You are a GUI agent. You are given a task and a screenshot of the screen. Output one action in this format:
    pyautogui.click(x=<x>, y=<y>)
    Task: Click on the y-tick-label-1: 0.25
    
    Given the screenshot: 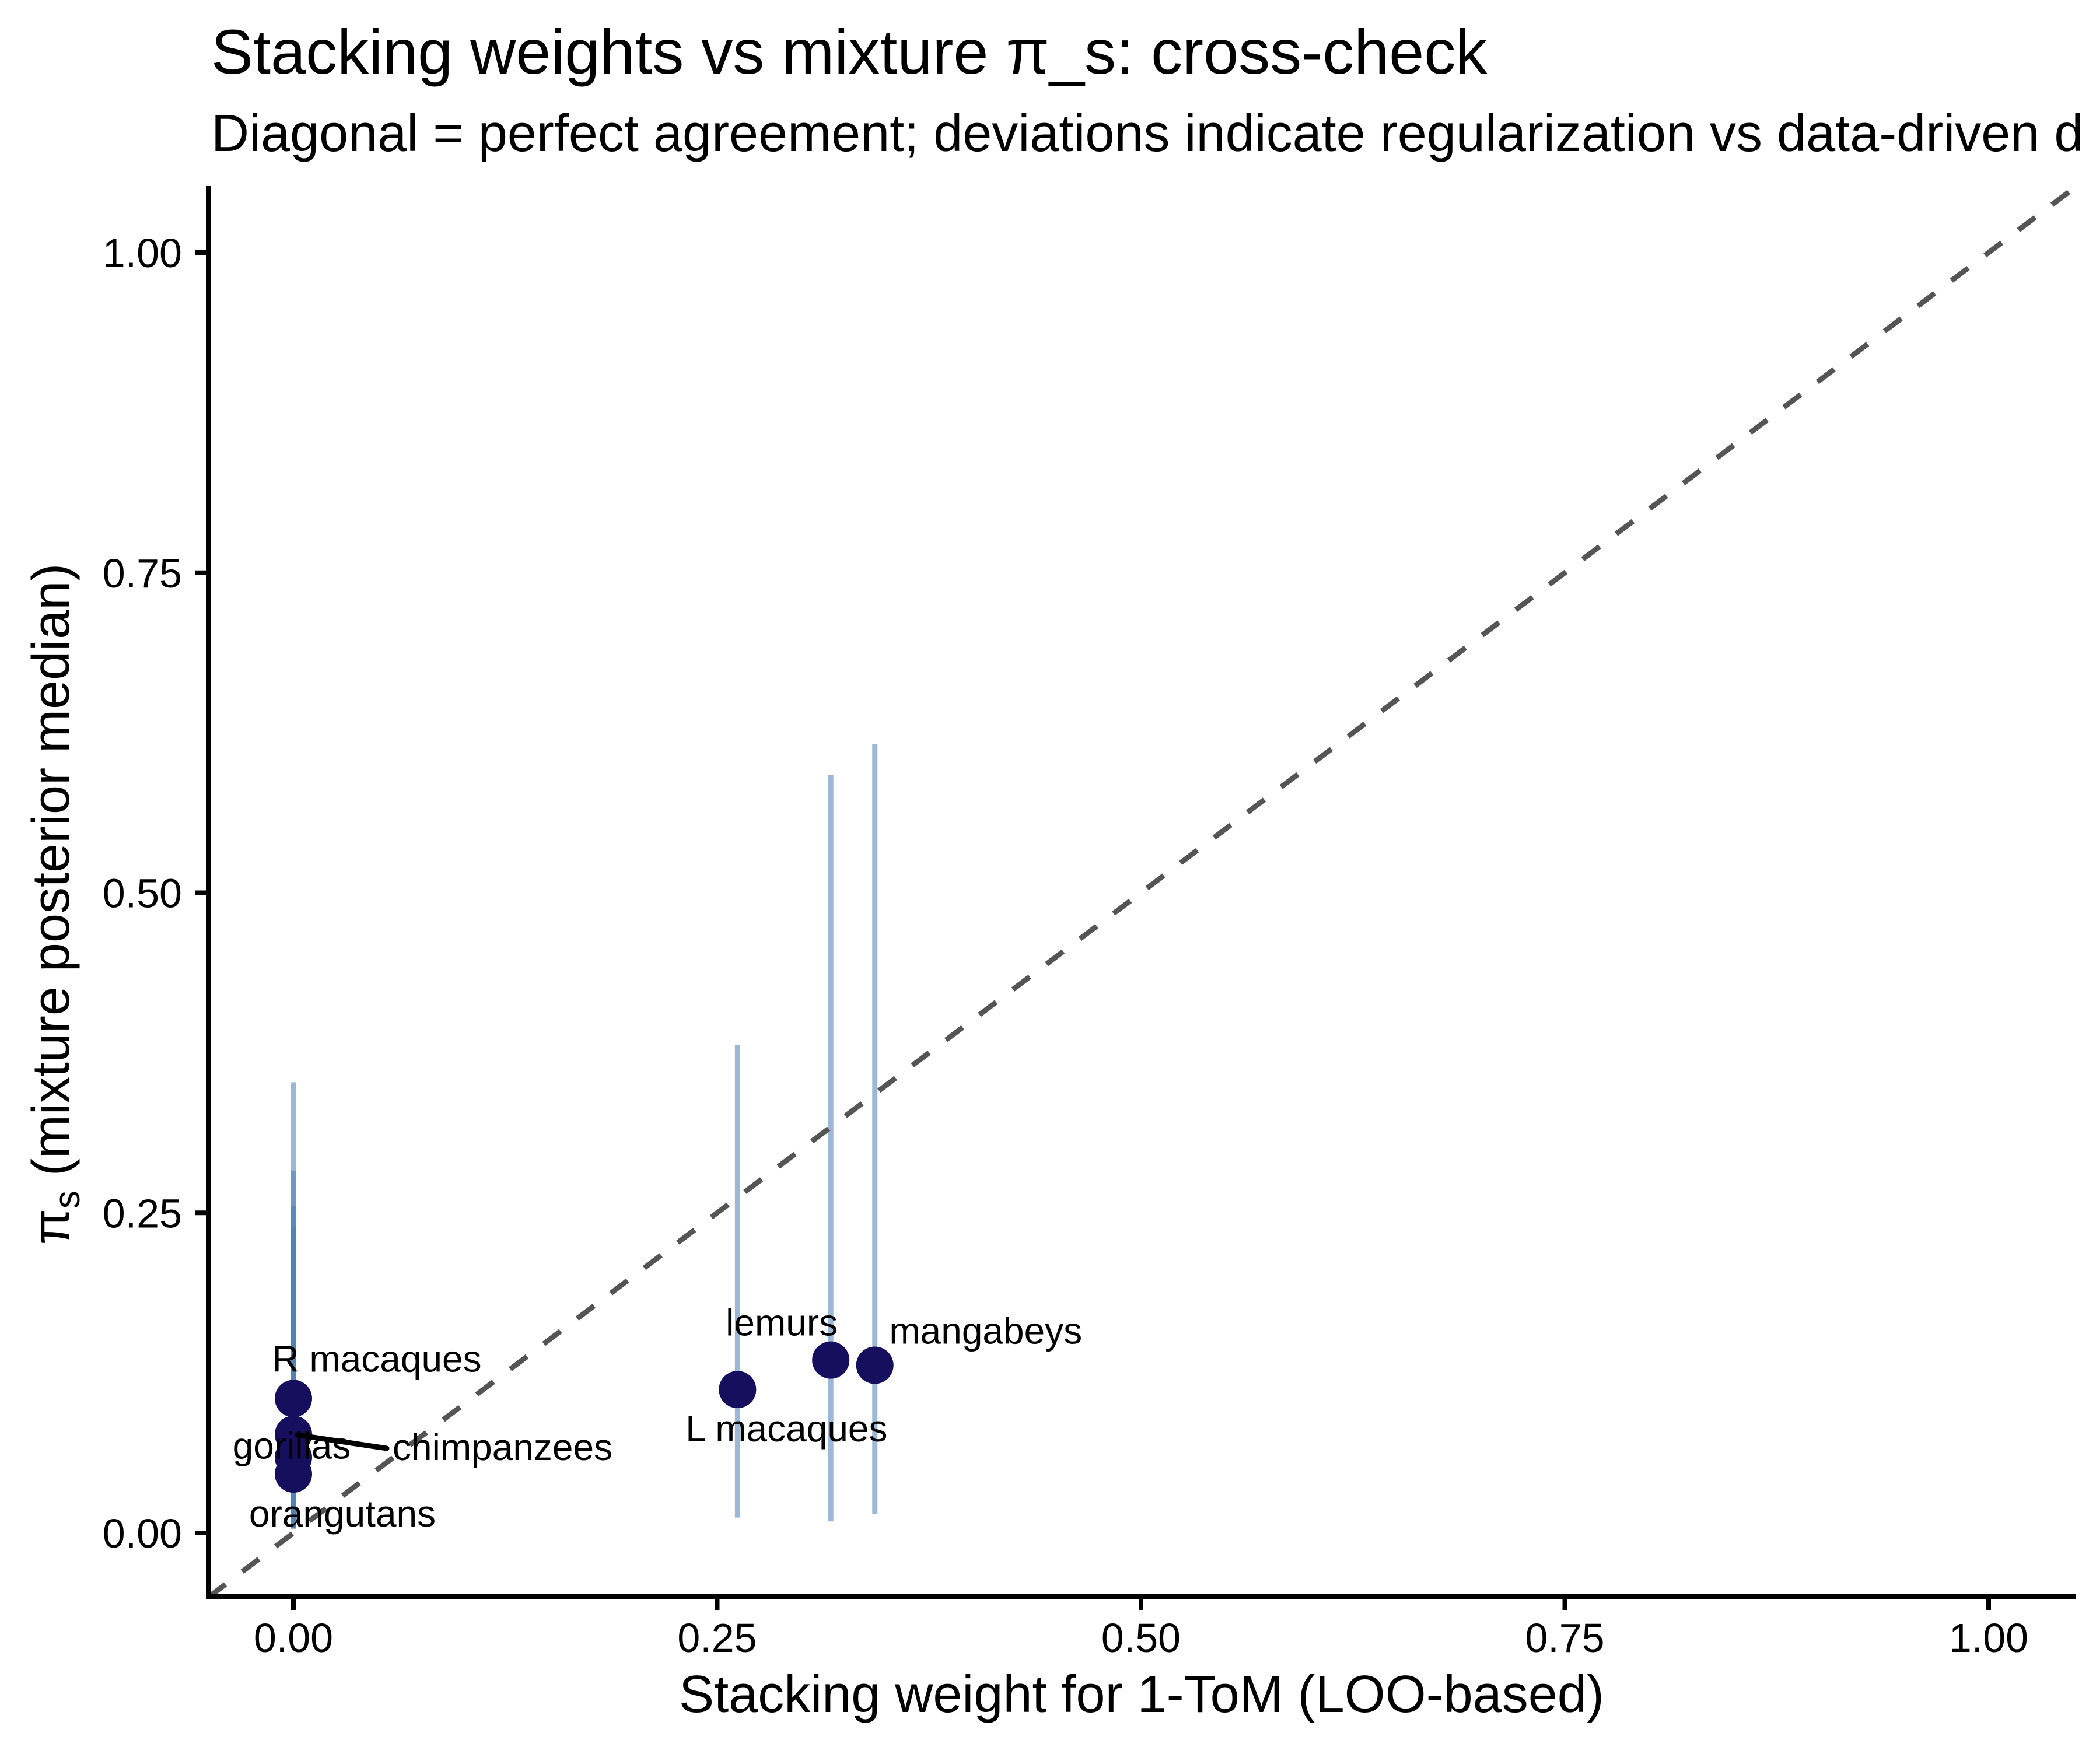 What is the action you would take?
    pyautogui.click(x=142, y=1213)
    